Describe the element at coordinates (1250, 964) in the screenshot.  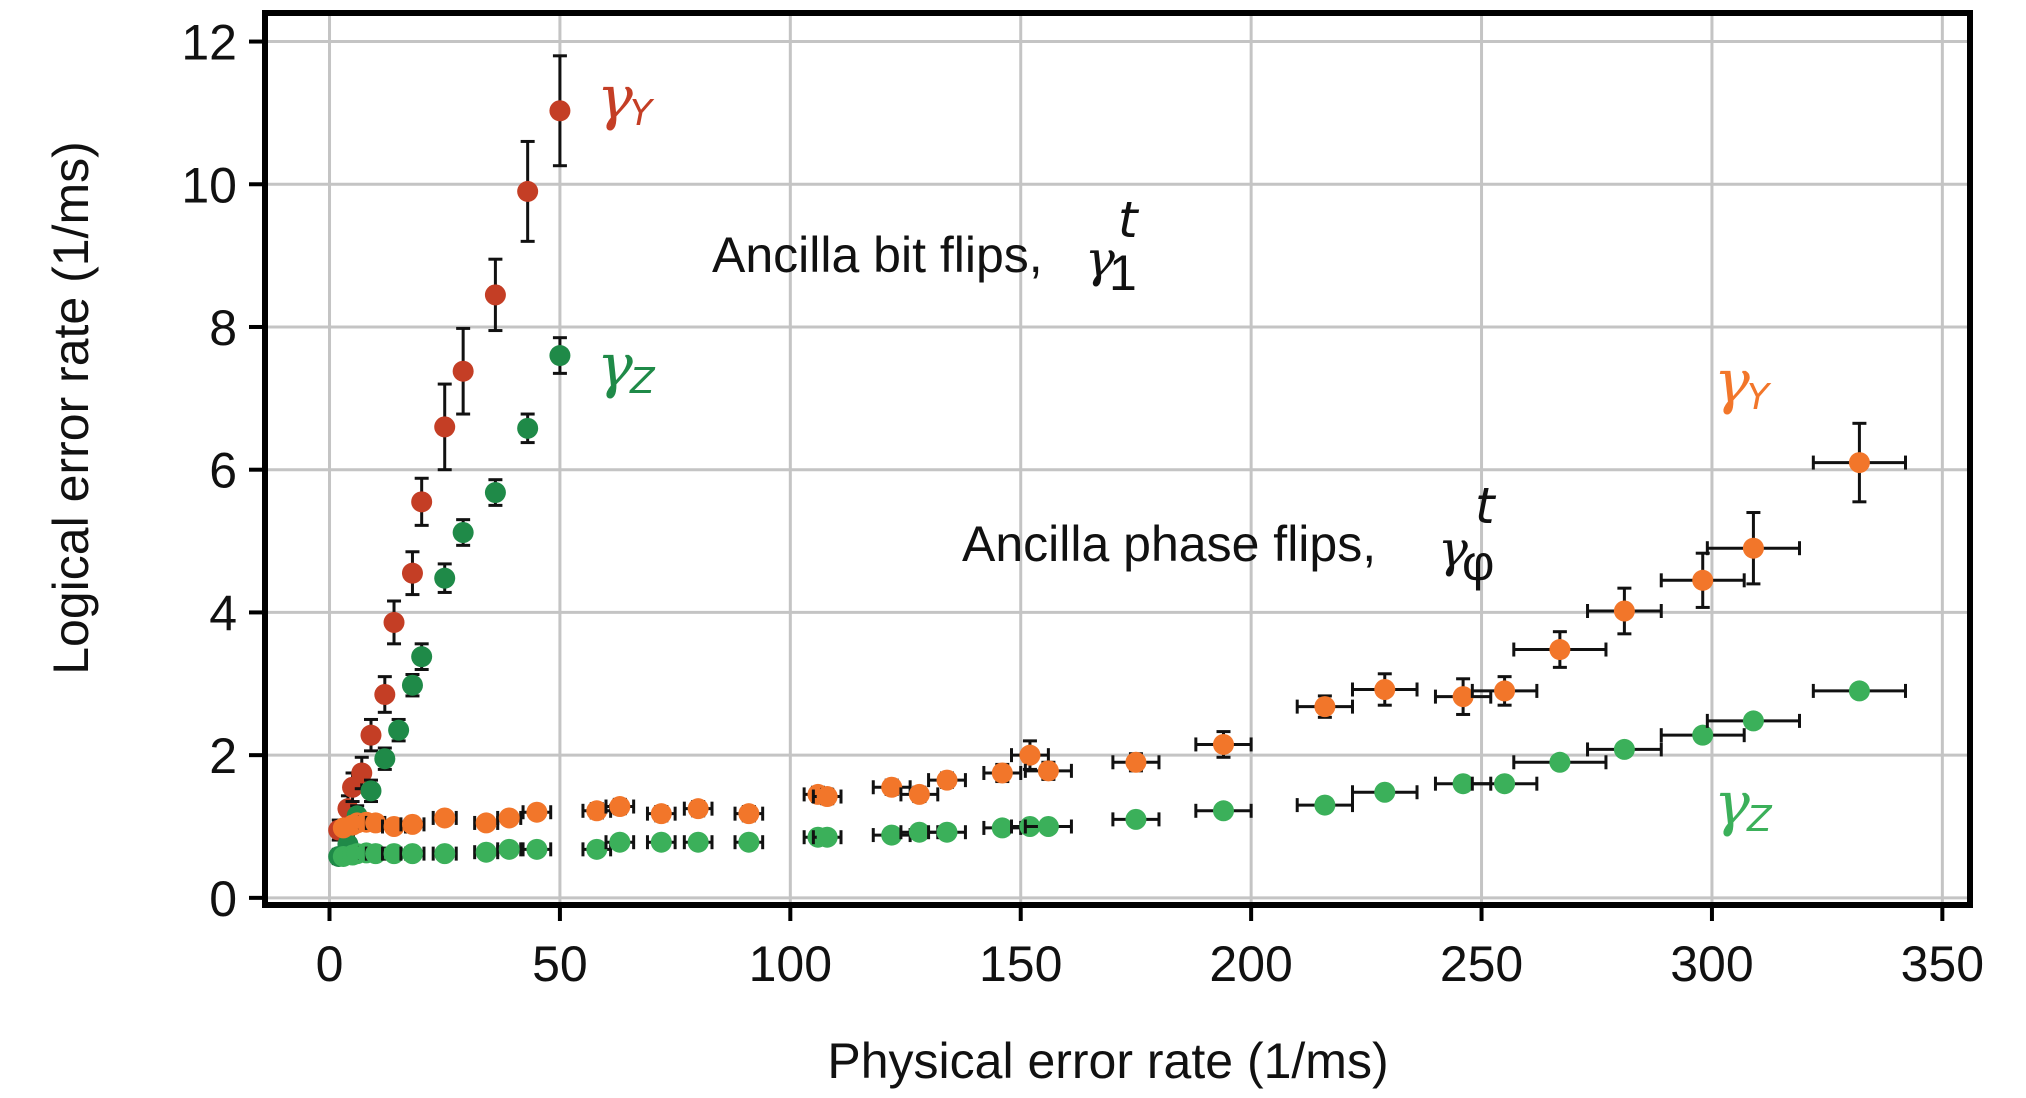
I see `x-tick-label: 200` at that location.